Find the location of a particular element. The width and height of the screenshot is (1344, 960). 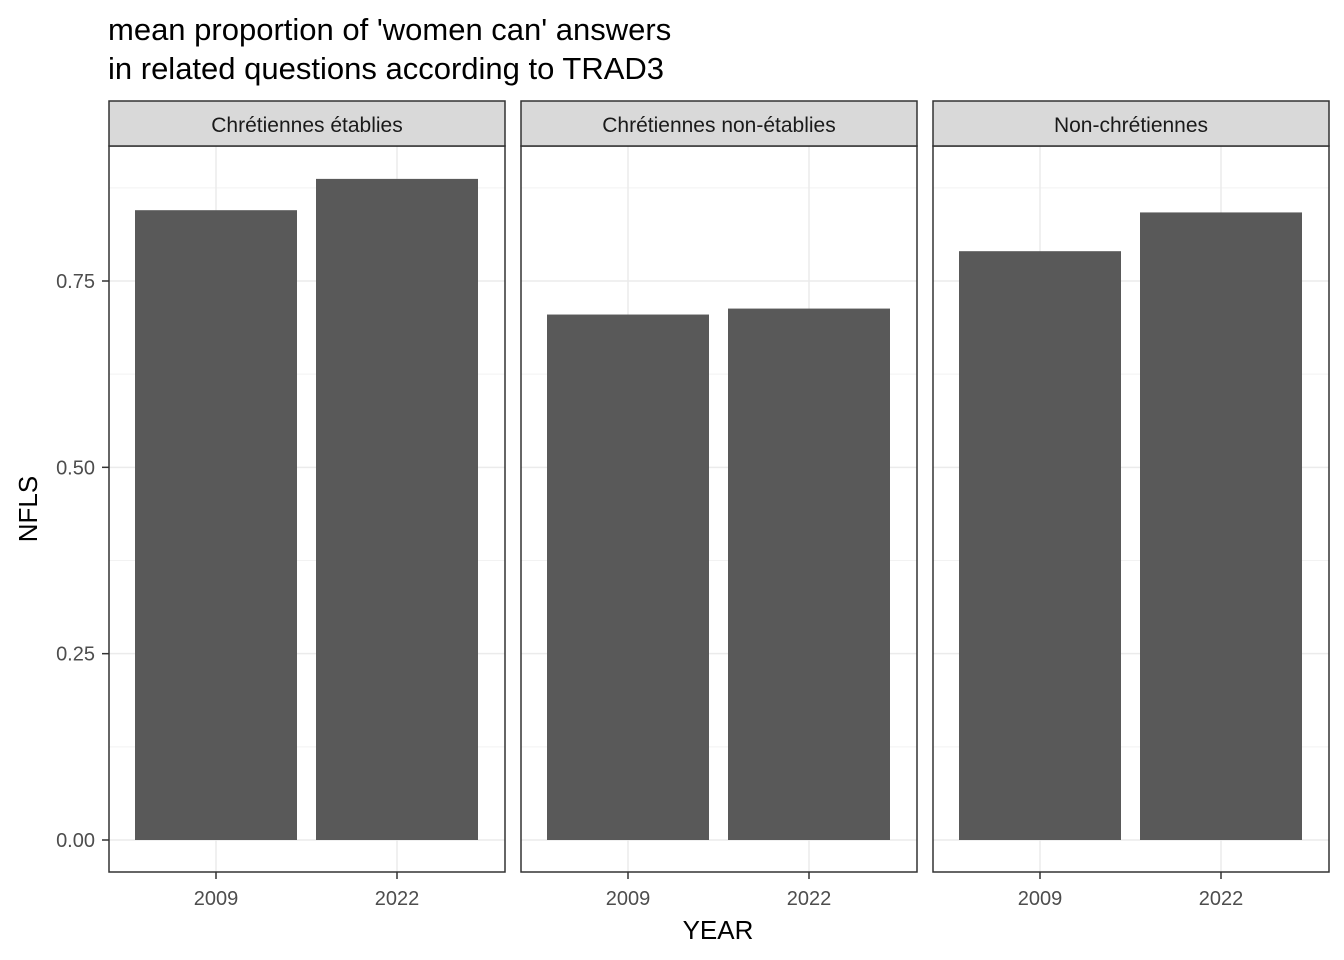

facet-strip-label: Chrétiennes établies is located at coordinates (306, 125).